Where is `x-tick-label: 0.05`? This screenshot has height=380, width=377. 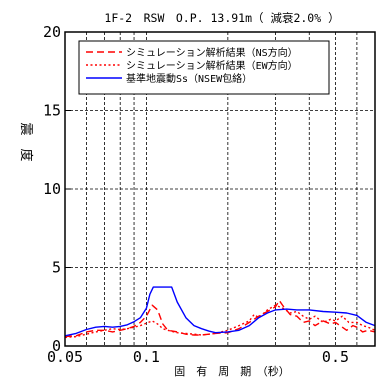 x-tick-label: 0.05 is located at coordinates (65, 357).